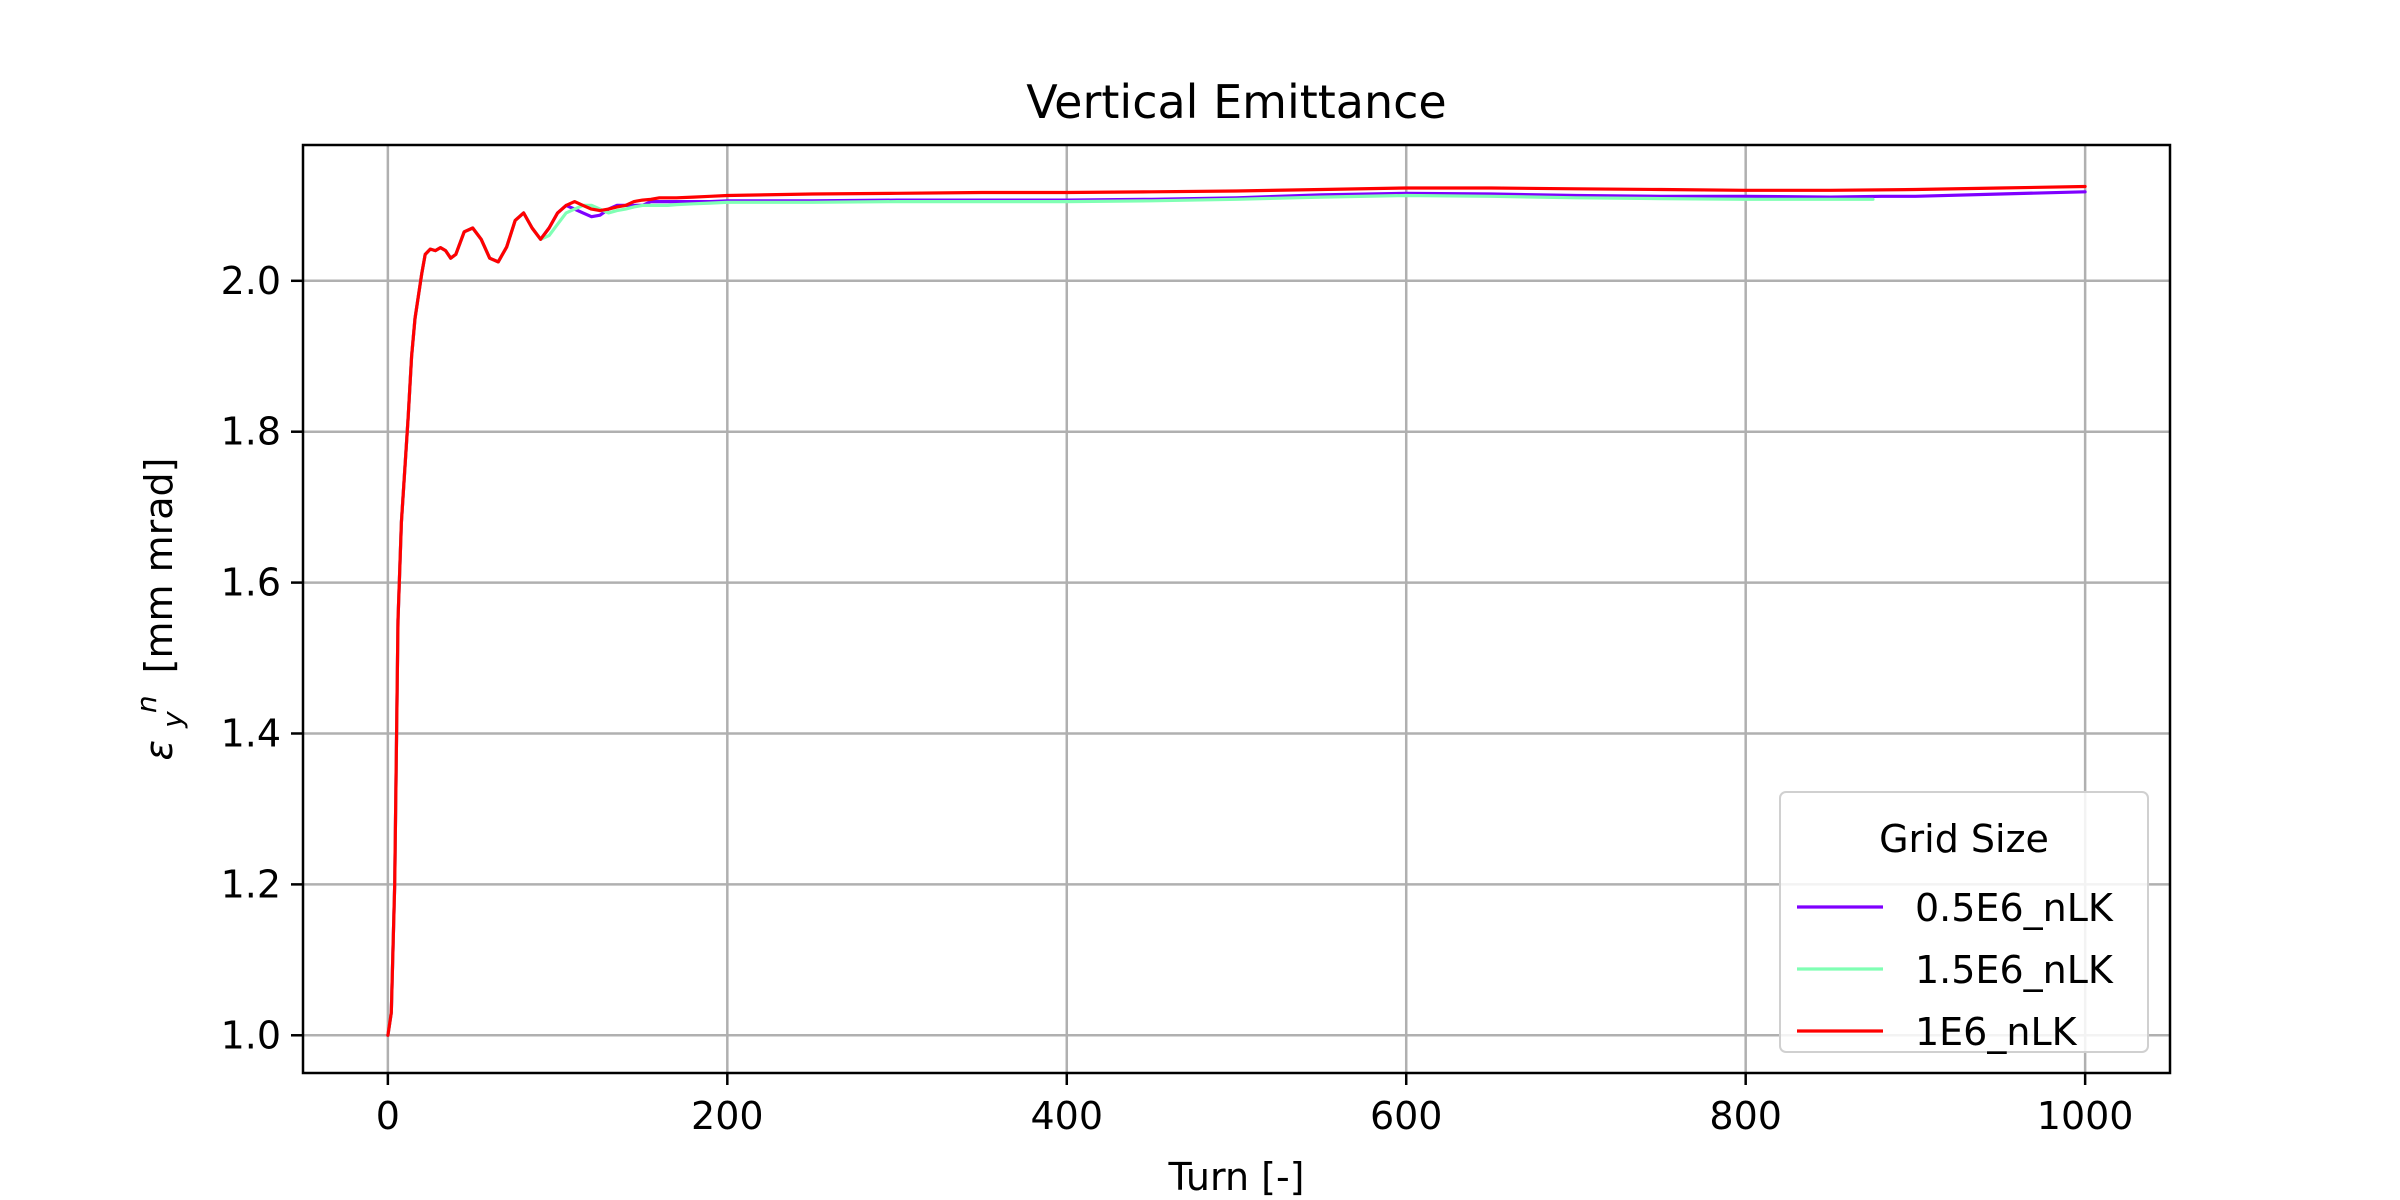  I want to click on legend: Grid Size 0.5E6_nLK 1.5E6_nLK 1E6_nLK, so click(1964, 922).